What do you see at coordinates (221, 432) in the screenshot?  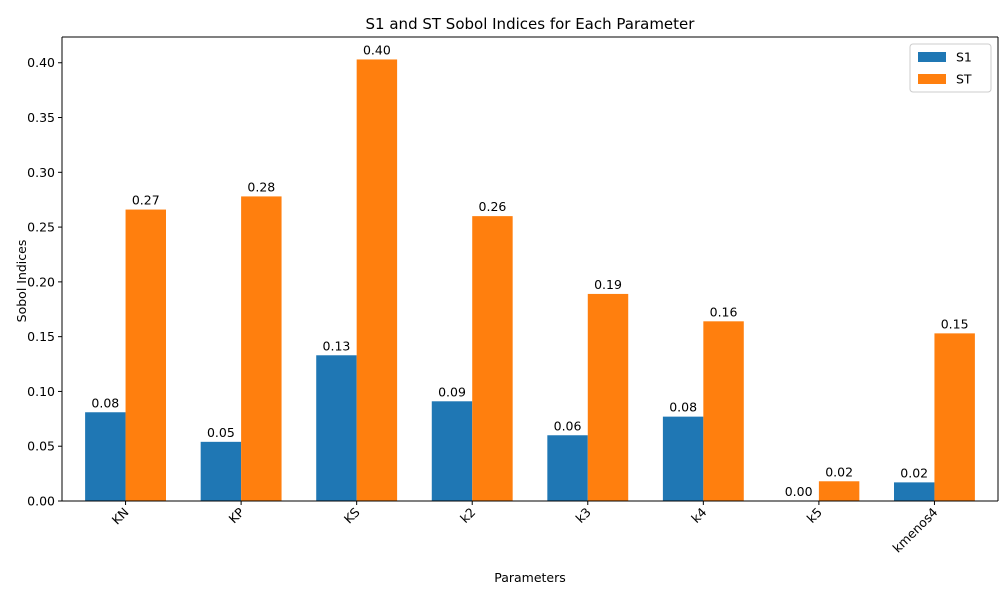 I see `bar-value-label: 0.05` at bounding box center [221, 432].